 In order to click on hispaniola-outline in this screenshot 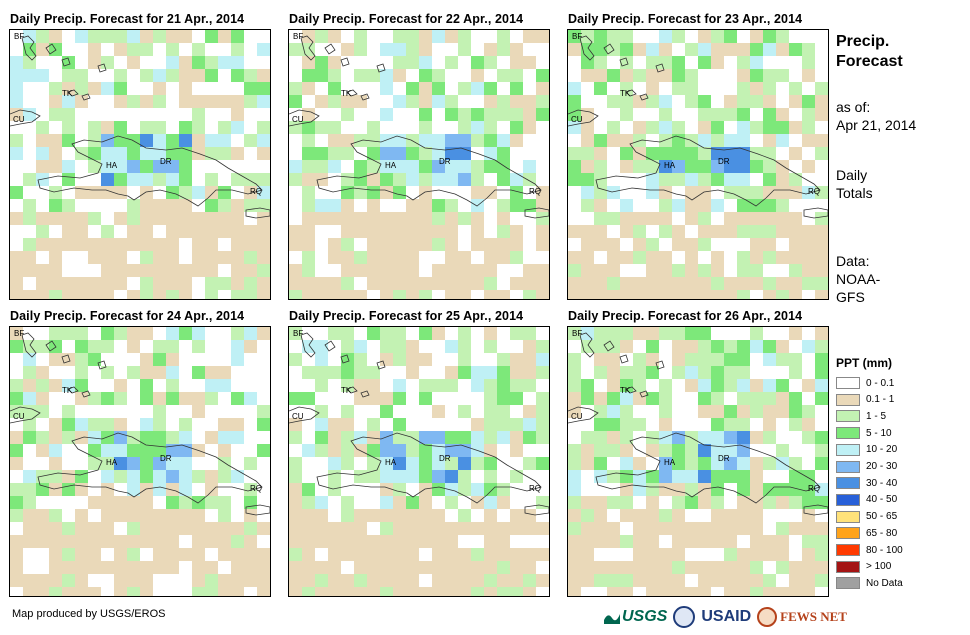, I will do `click(429, 468)`.